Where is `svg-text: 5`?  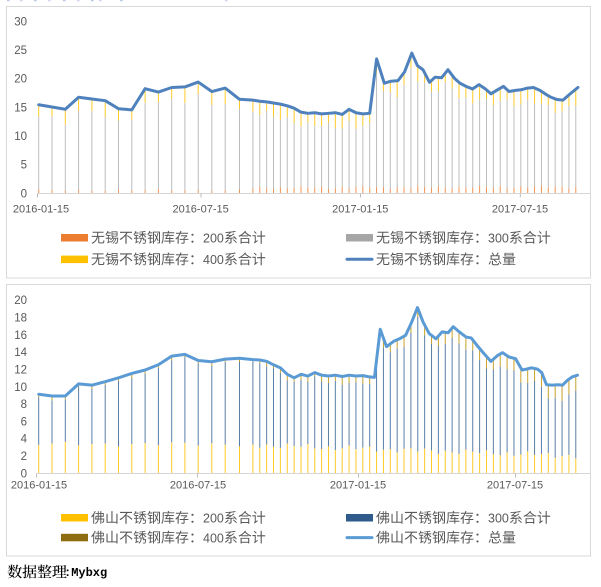 svg-text: 5 is located at coordinates (24, 166).